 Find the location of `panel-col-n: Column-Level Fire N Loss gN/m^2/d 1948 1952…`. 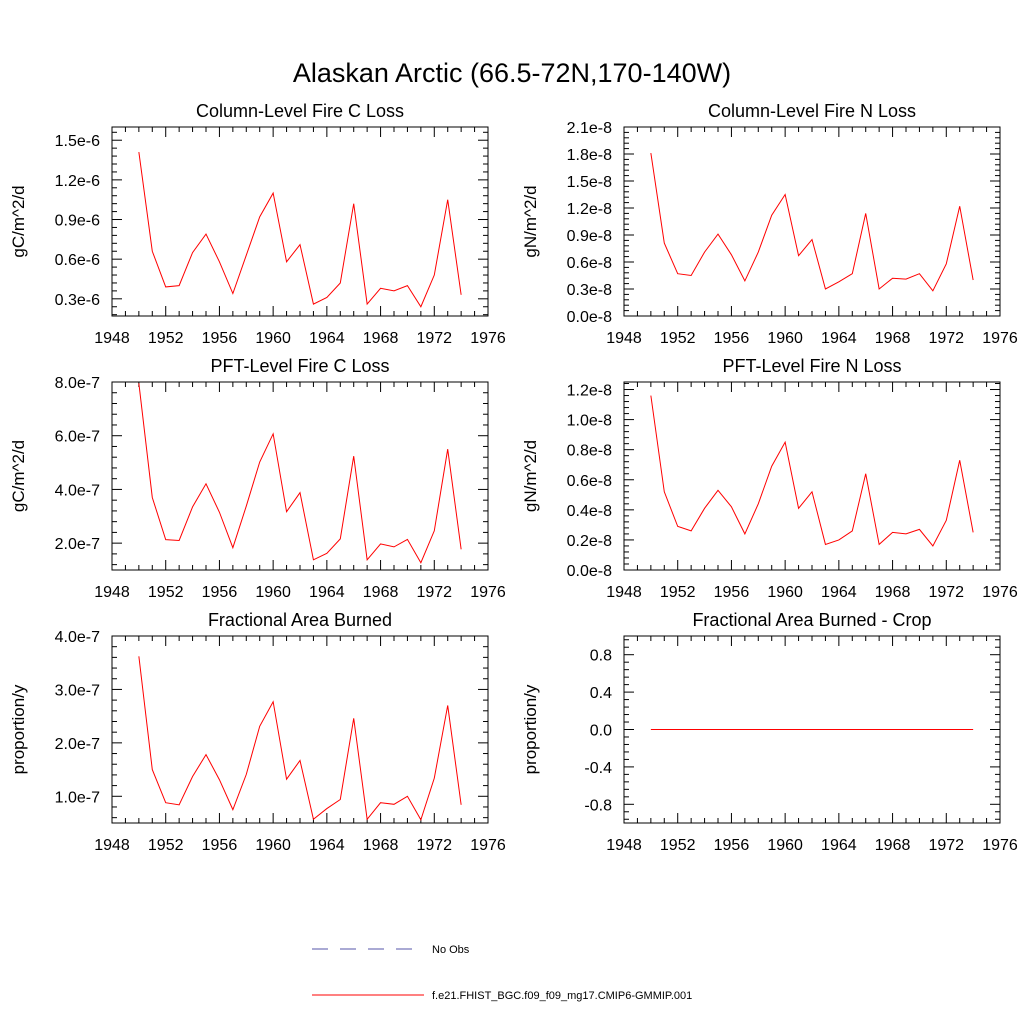

panel-col-n: Column-Level Fire N Loss gN/m^2/d 1948 1952… is located at coordinates (769, 224).